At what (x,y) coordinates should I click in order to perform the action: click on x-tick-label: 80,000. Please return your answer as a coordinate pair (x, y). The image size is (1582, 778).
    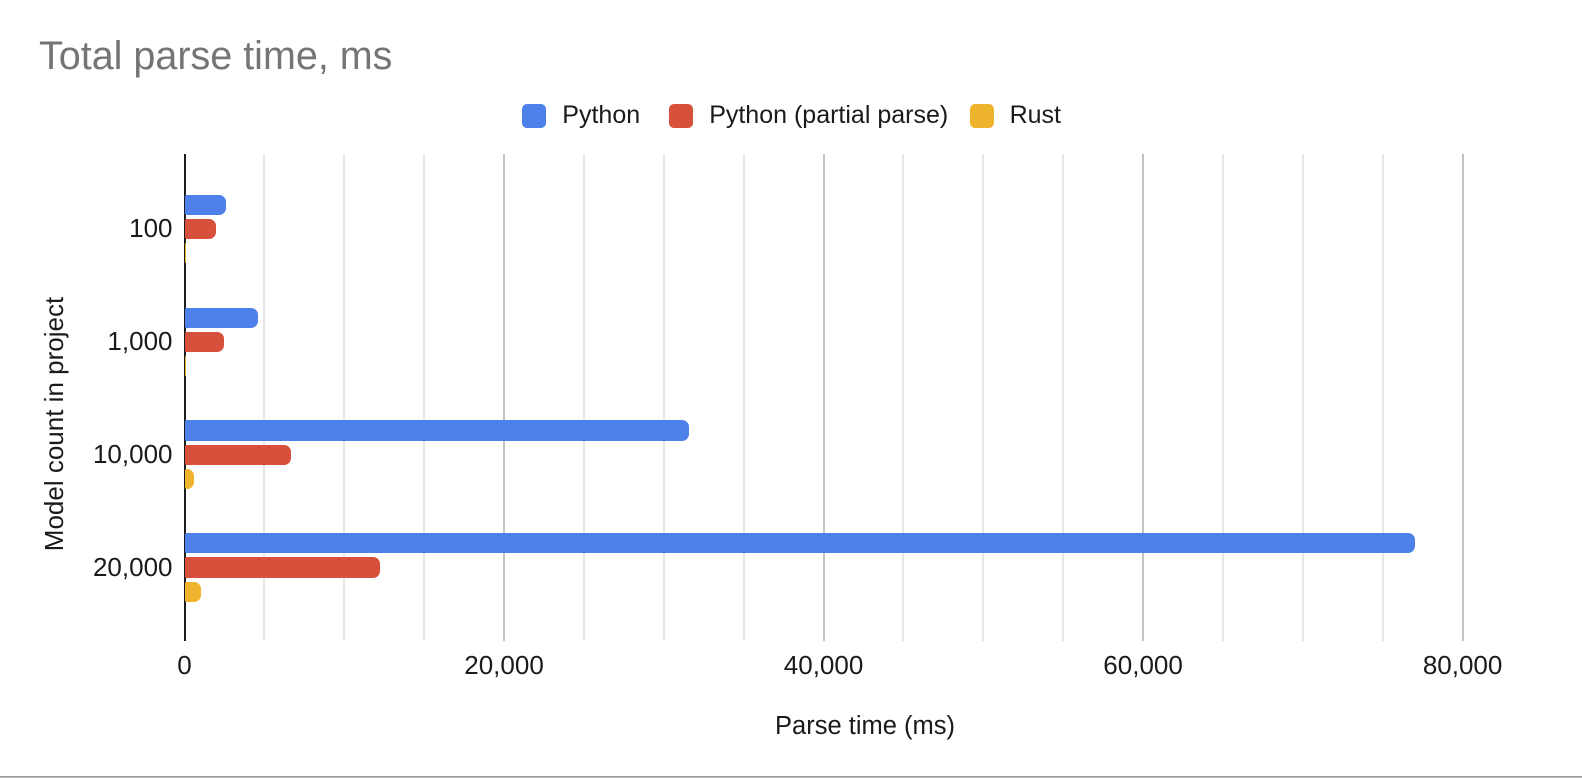
    Looking at the image, I should click on (1462, 665).